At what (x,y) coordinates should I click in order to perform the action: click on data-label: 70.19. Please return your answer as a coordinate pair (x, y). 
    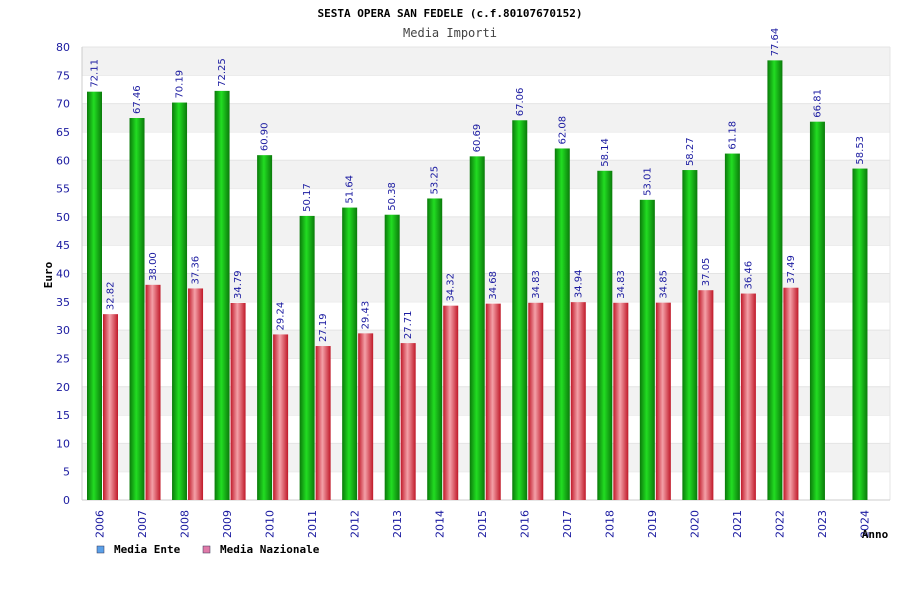
    Looking at the image, I should click on (180, 84).